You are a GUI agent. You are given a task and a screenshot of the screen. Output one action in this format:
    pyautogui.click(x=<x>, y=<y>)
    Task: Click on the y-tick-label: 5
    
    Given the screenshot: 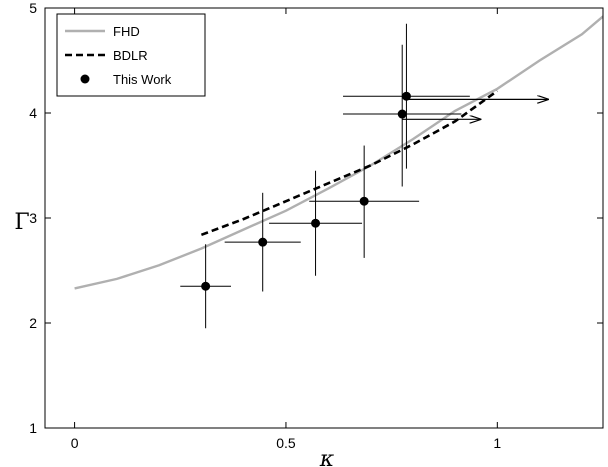 What is the action you would take?
    pyautogui.click(x=33, y=8)
    